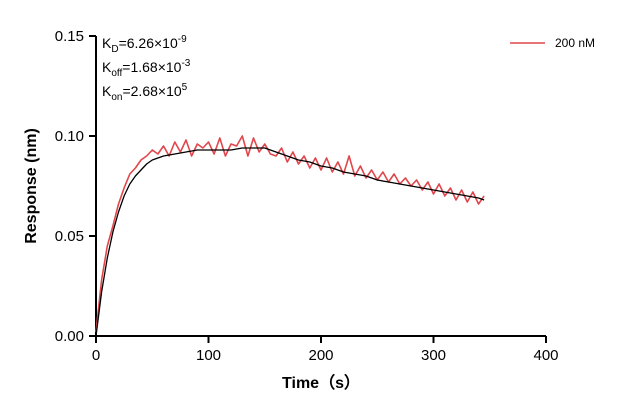  Describe the element at coordinates (145, 92) in the screenshot. I see `kinetic-constant: Kon=2.68×105` at that location.